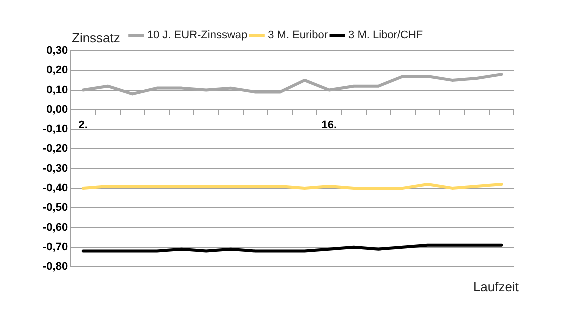 This screenshot has height=329, width=580. What do you see at coordinates (330, 126) in the screenshot?
I see `x-tick-label: 16.` at bounding box center [330, 126].